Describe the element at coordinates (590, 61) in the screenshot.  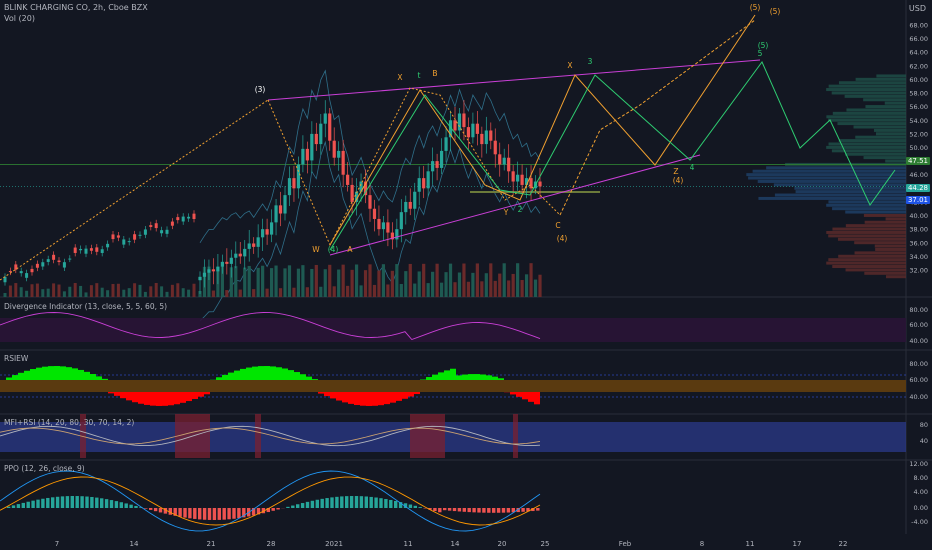
I see `wave-label-12: 3` at that location.